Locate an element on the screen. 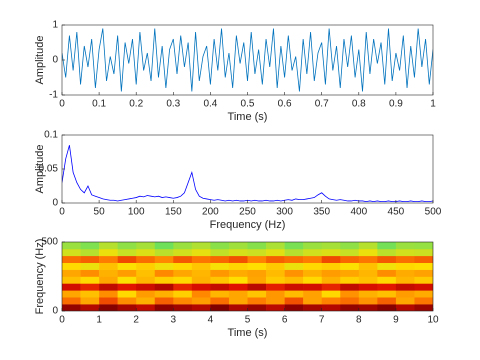 Image resolution: width=480 pixels, height=360 pixels. x-tick-label: 8 is located at coordinates (359, 320).